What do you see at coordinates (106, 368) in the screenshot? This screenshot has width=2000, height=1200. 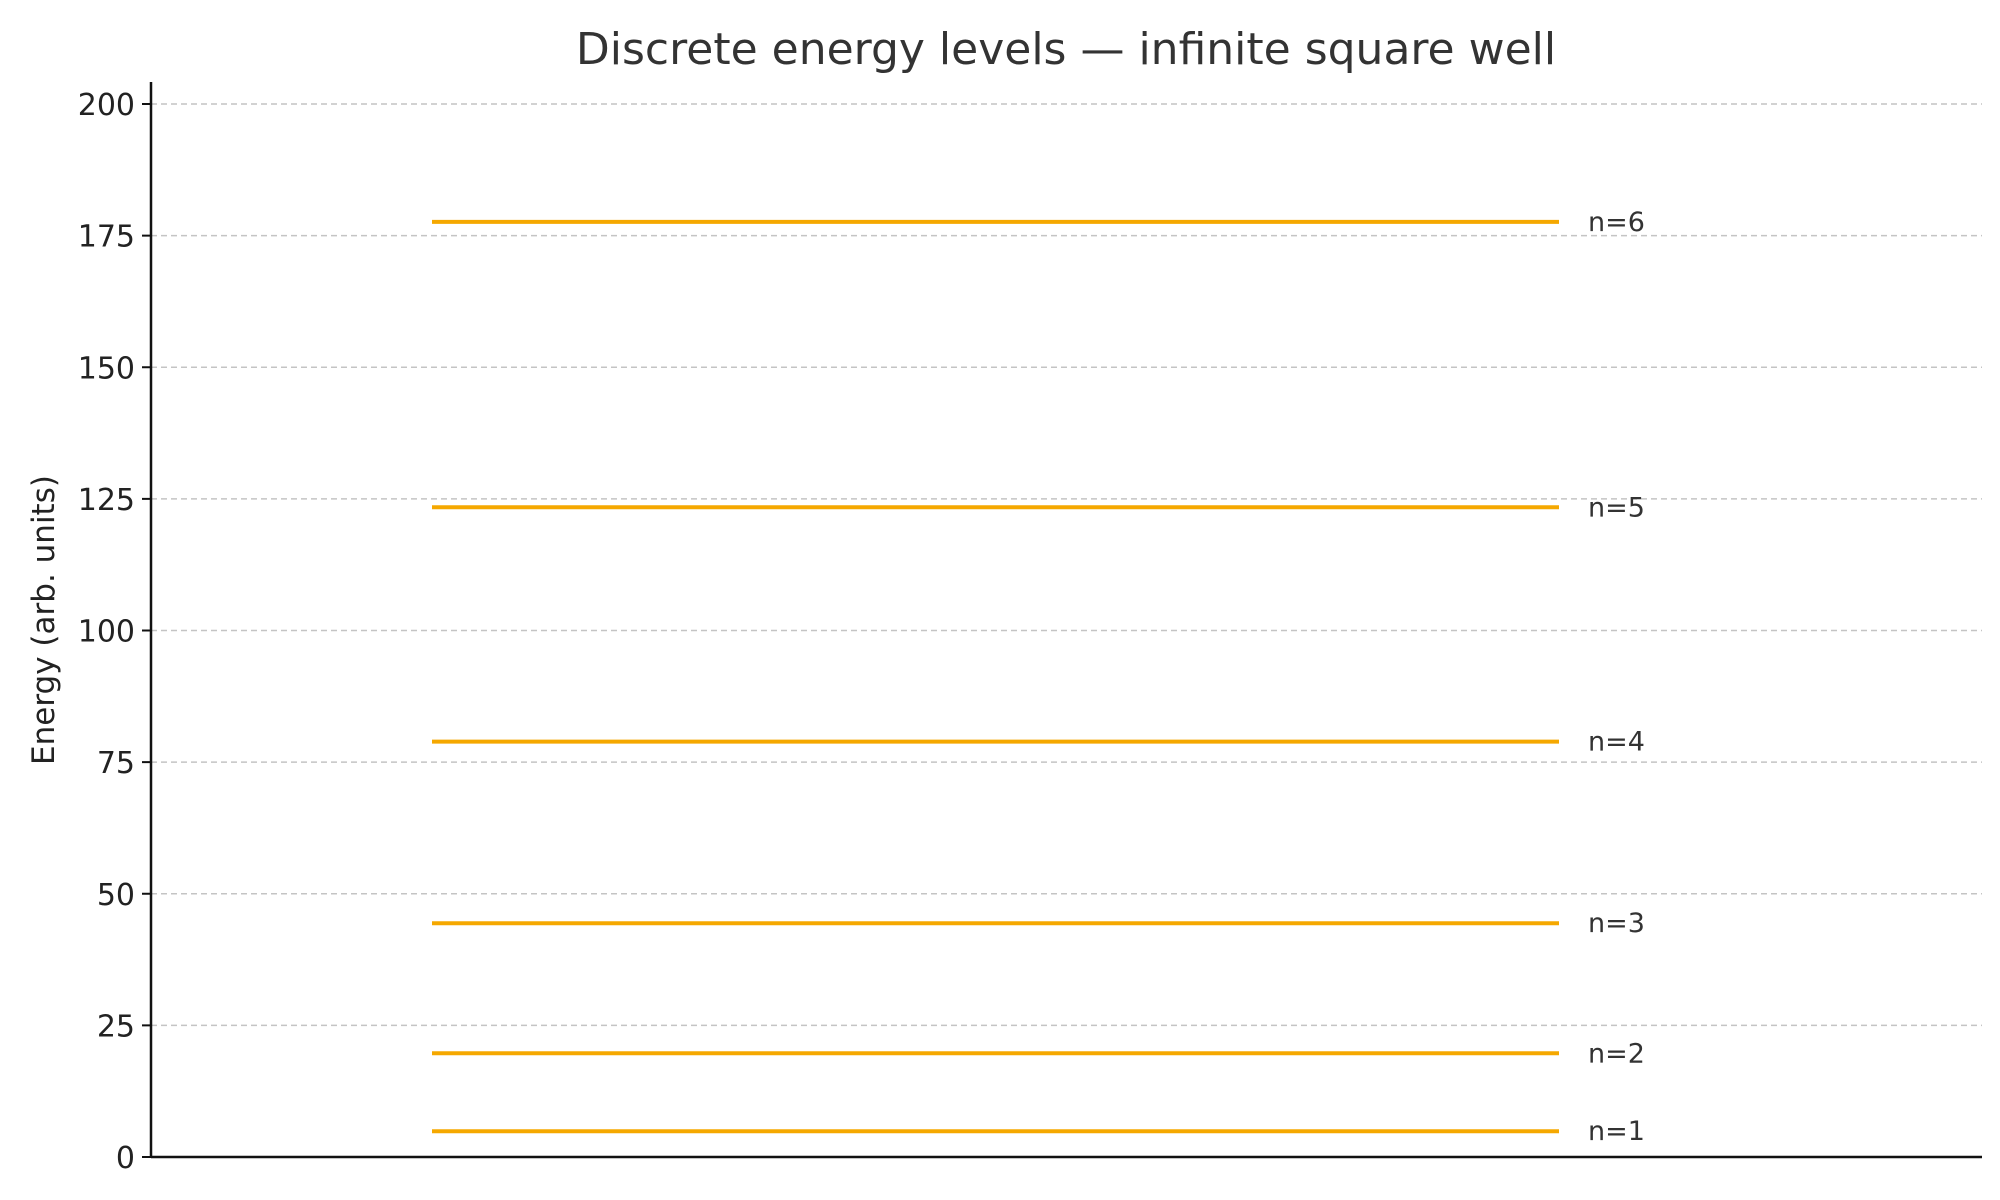 I see `y-tick-label: 150` at bounding box center [106, 368].